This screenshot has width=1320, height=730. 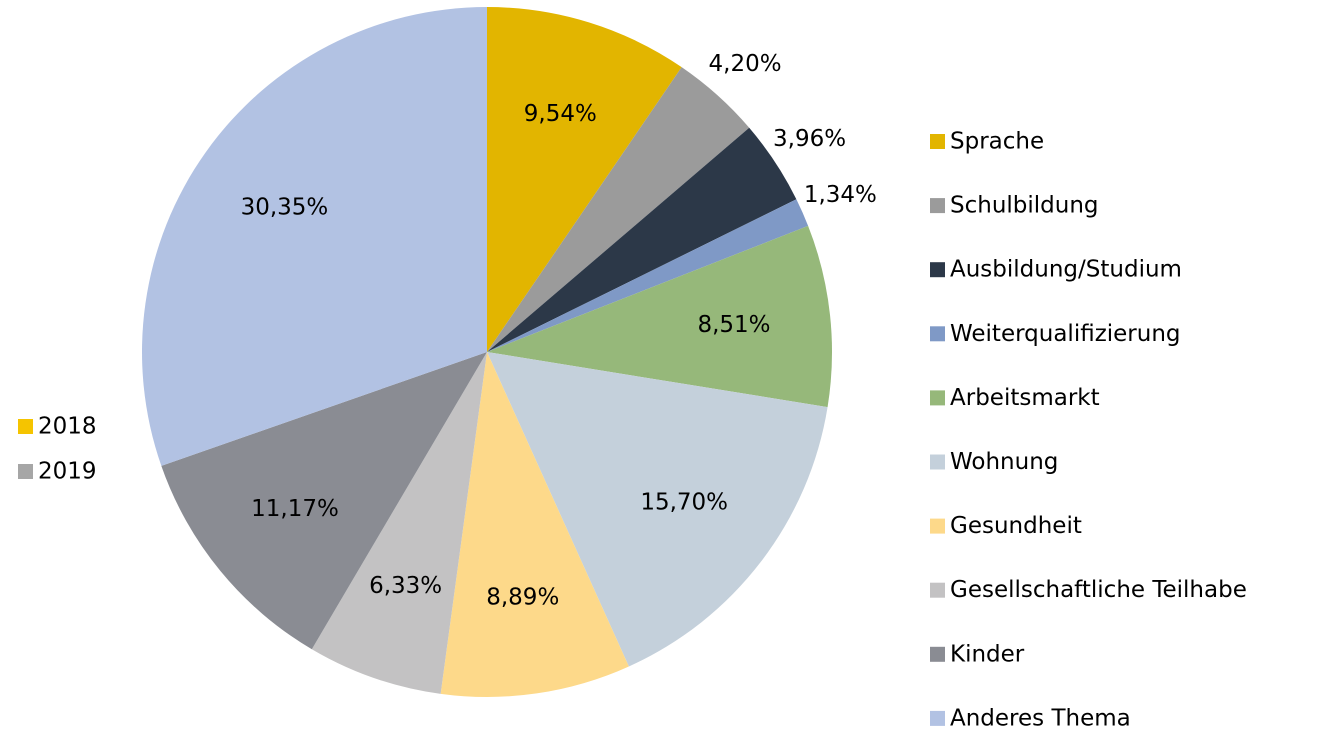 What do you see at coordinates (1025, 398) in the screenshot?
I see `legend-label: Arbeitsmarkt` at bounding box center [1025, 398].